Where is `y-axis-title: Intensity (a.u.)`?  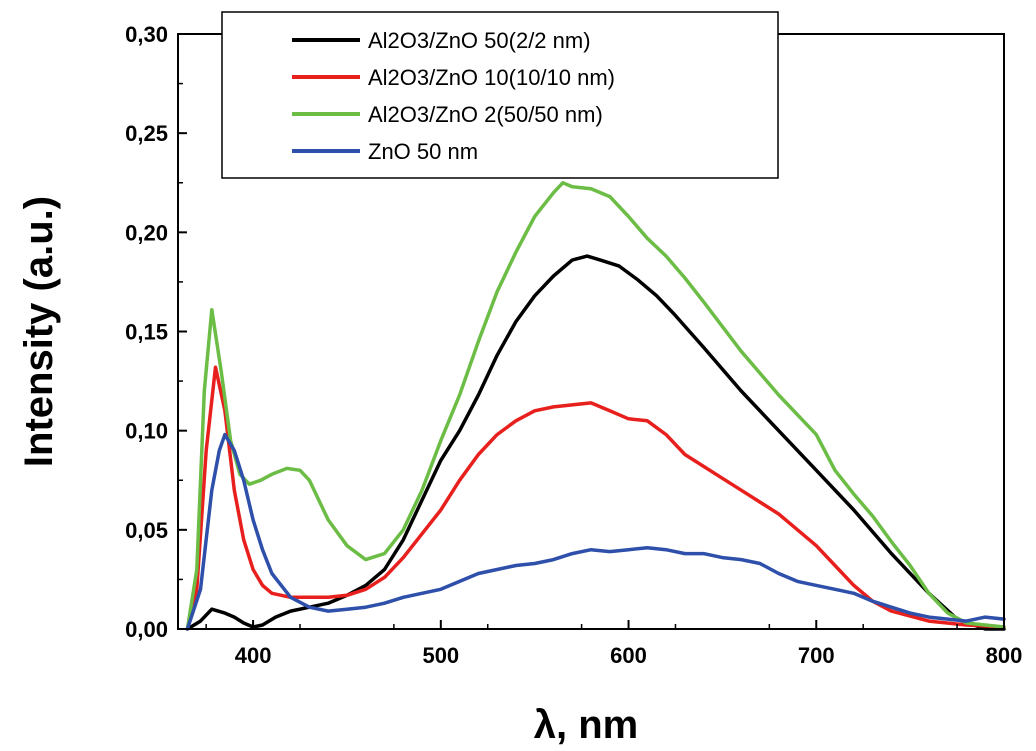 y-axis-title: Intensity (a.u.) is located at coordinates (39, 331).